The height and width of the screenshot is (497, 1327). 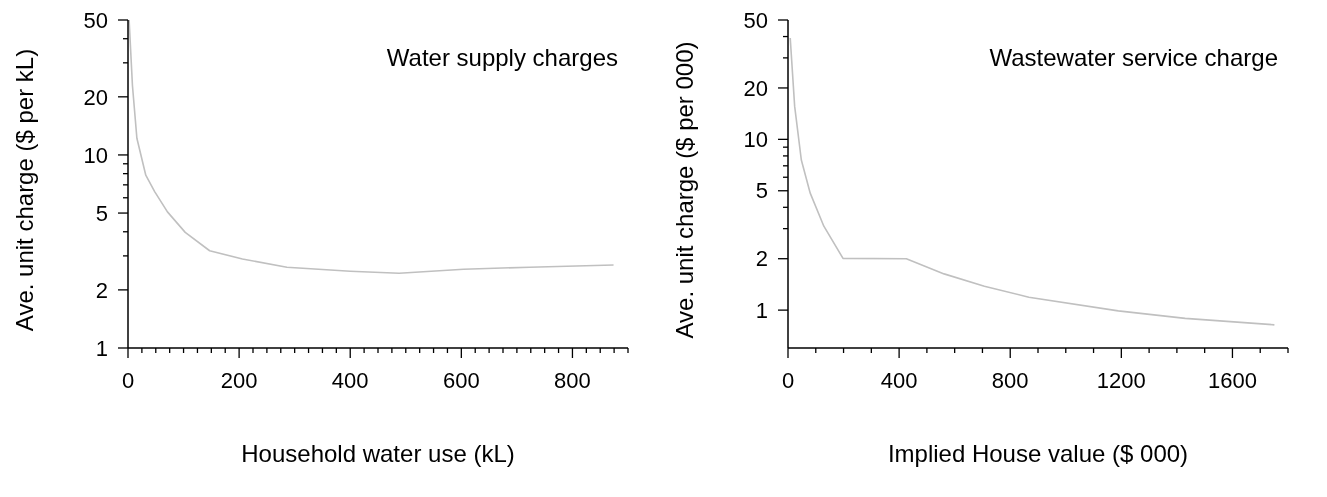 What do you see at coordinates (378, 454) in the screenshot?
I see `x-axis-title: Household water use (kL)` at bounding box center [378, 454].